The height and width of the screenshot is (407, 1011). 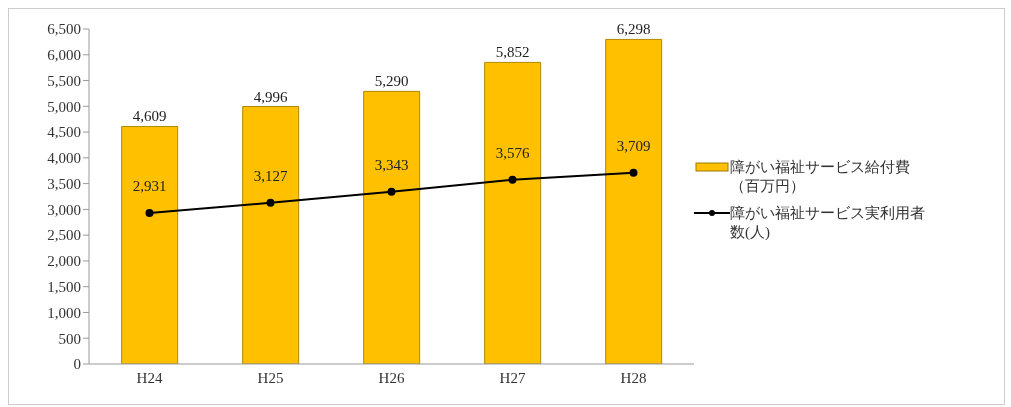 What do you see at coordinates (271, 96) in the screenshot?
I see `data-label: 4,996` at bounding box center [271, 96].